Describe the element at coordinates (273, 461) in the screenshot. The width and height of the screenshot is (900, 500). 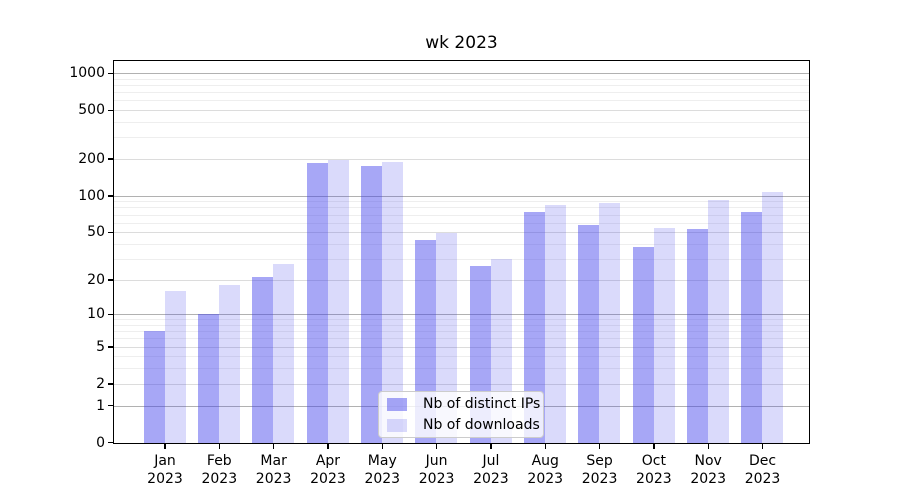
I see `x-tick-month: Mar` at that location.